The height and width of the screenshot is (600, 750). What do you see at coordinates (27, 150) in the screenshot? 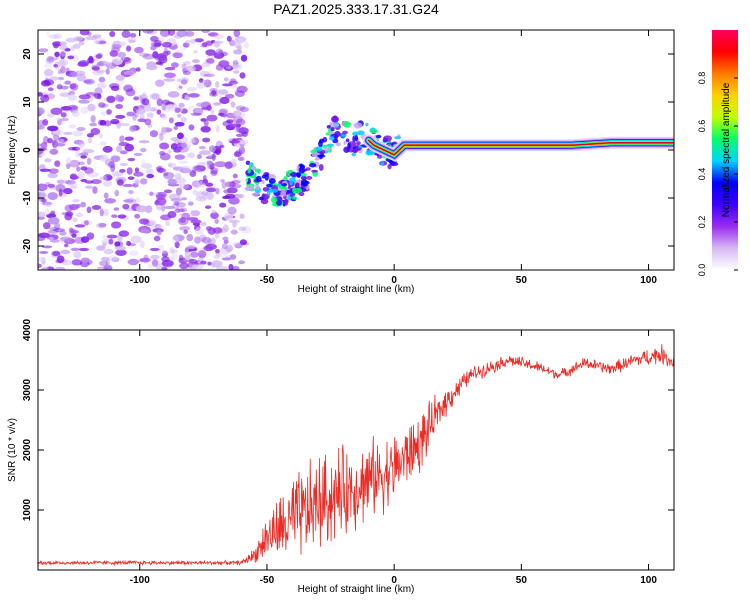
I see `spectrogram-ytick-label: 0` at bounding box center [27, 150].